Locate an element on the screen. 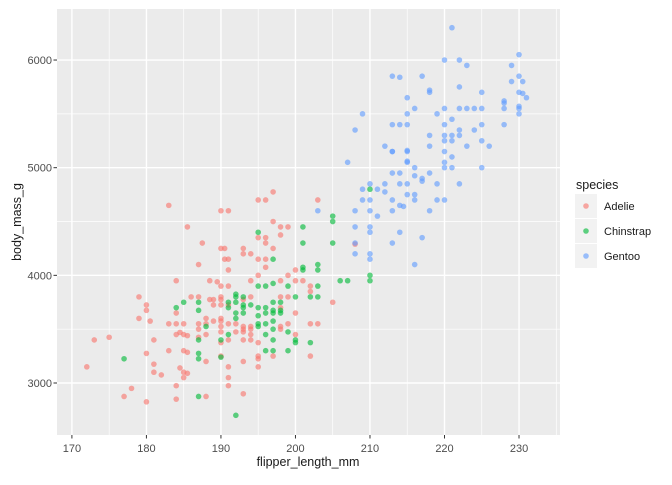 Image resolution: width=672 pixels, height=485 pixels. x-axis-title: flipper_length_mm is located at coordinates (308, 462).